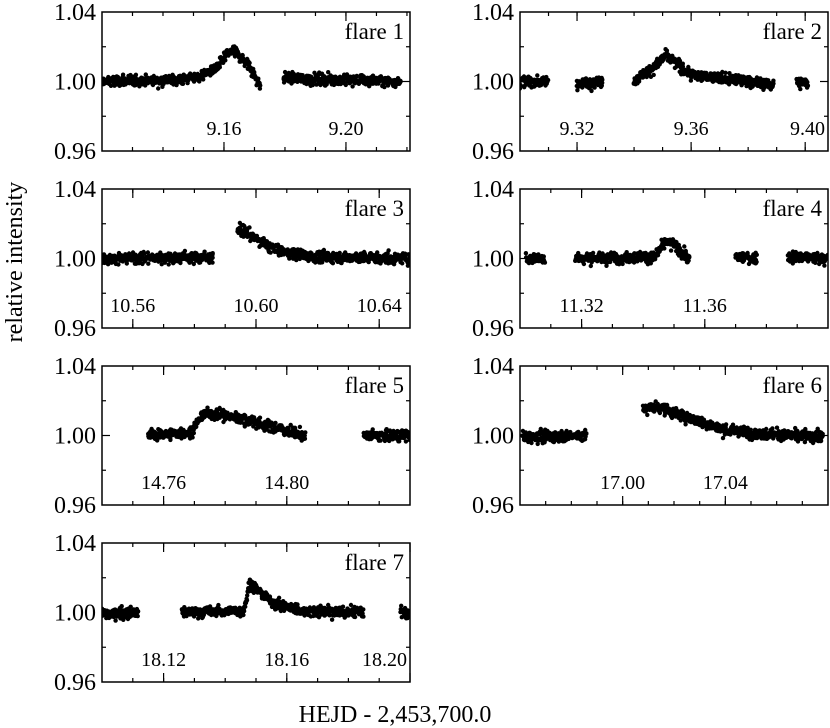 Image resolution: width=830 pixels, height=728 pixels. I want to click on x-tick-label: 9.40, so click(807, 129).